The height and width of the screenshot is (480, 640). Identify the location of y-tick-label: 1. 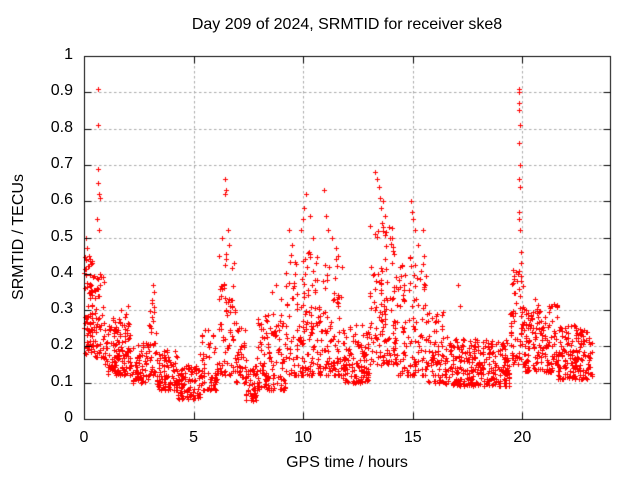
(68, 54).